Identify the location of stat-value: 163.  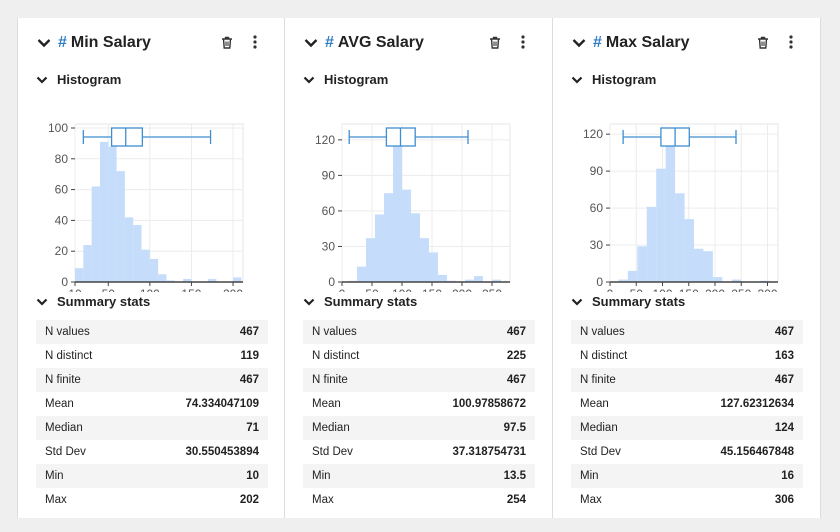
(784, 356).